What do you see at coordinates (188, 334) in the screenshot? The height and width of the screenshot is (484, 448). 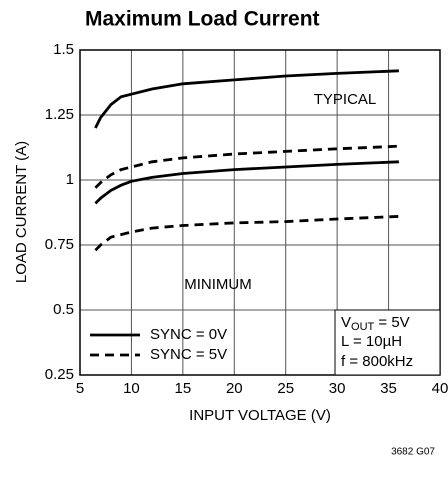 I see `legend-label: SYNC = 0V` at bounding box center [188, 334].